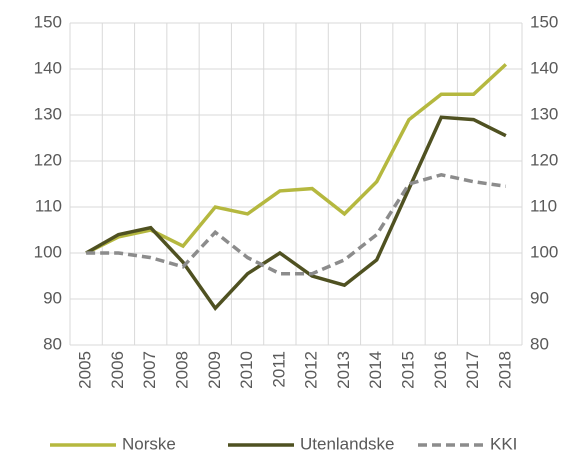 This screenshot has width=584, height=462. Describe the element at coordinates (347, 443) in the screenshot. I see `legend-label: Utenlandske` at that location.